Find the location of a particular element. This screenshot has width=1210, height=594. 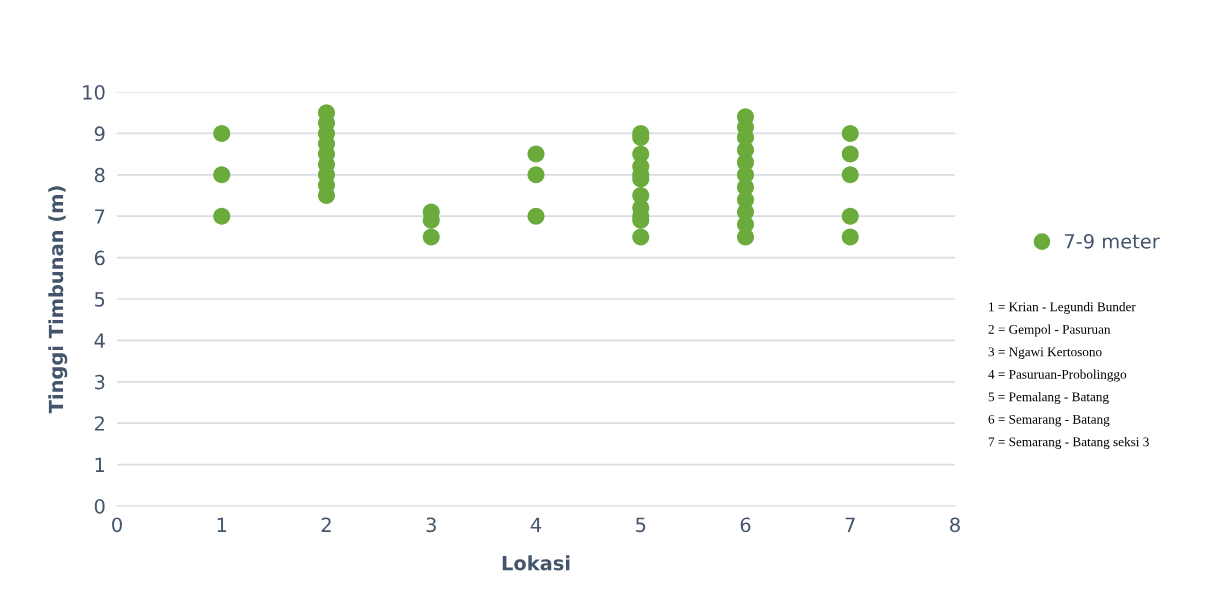

x-tick-label: 1 is located at coordinates (222, 524).